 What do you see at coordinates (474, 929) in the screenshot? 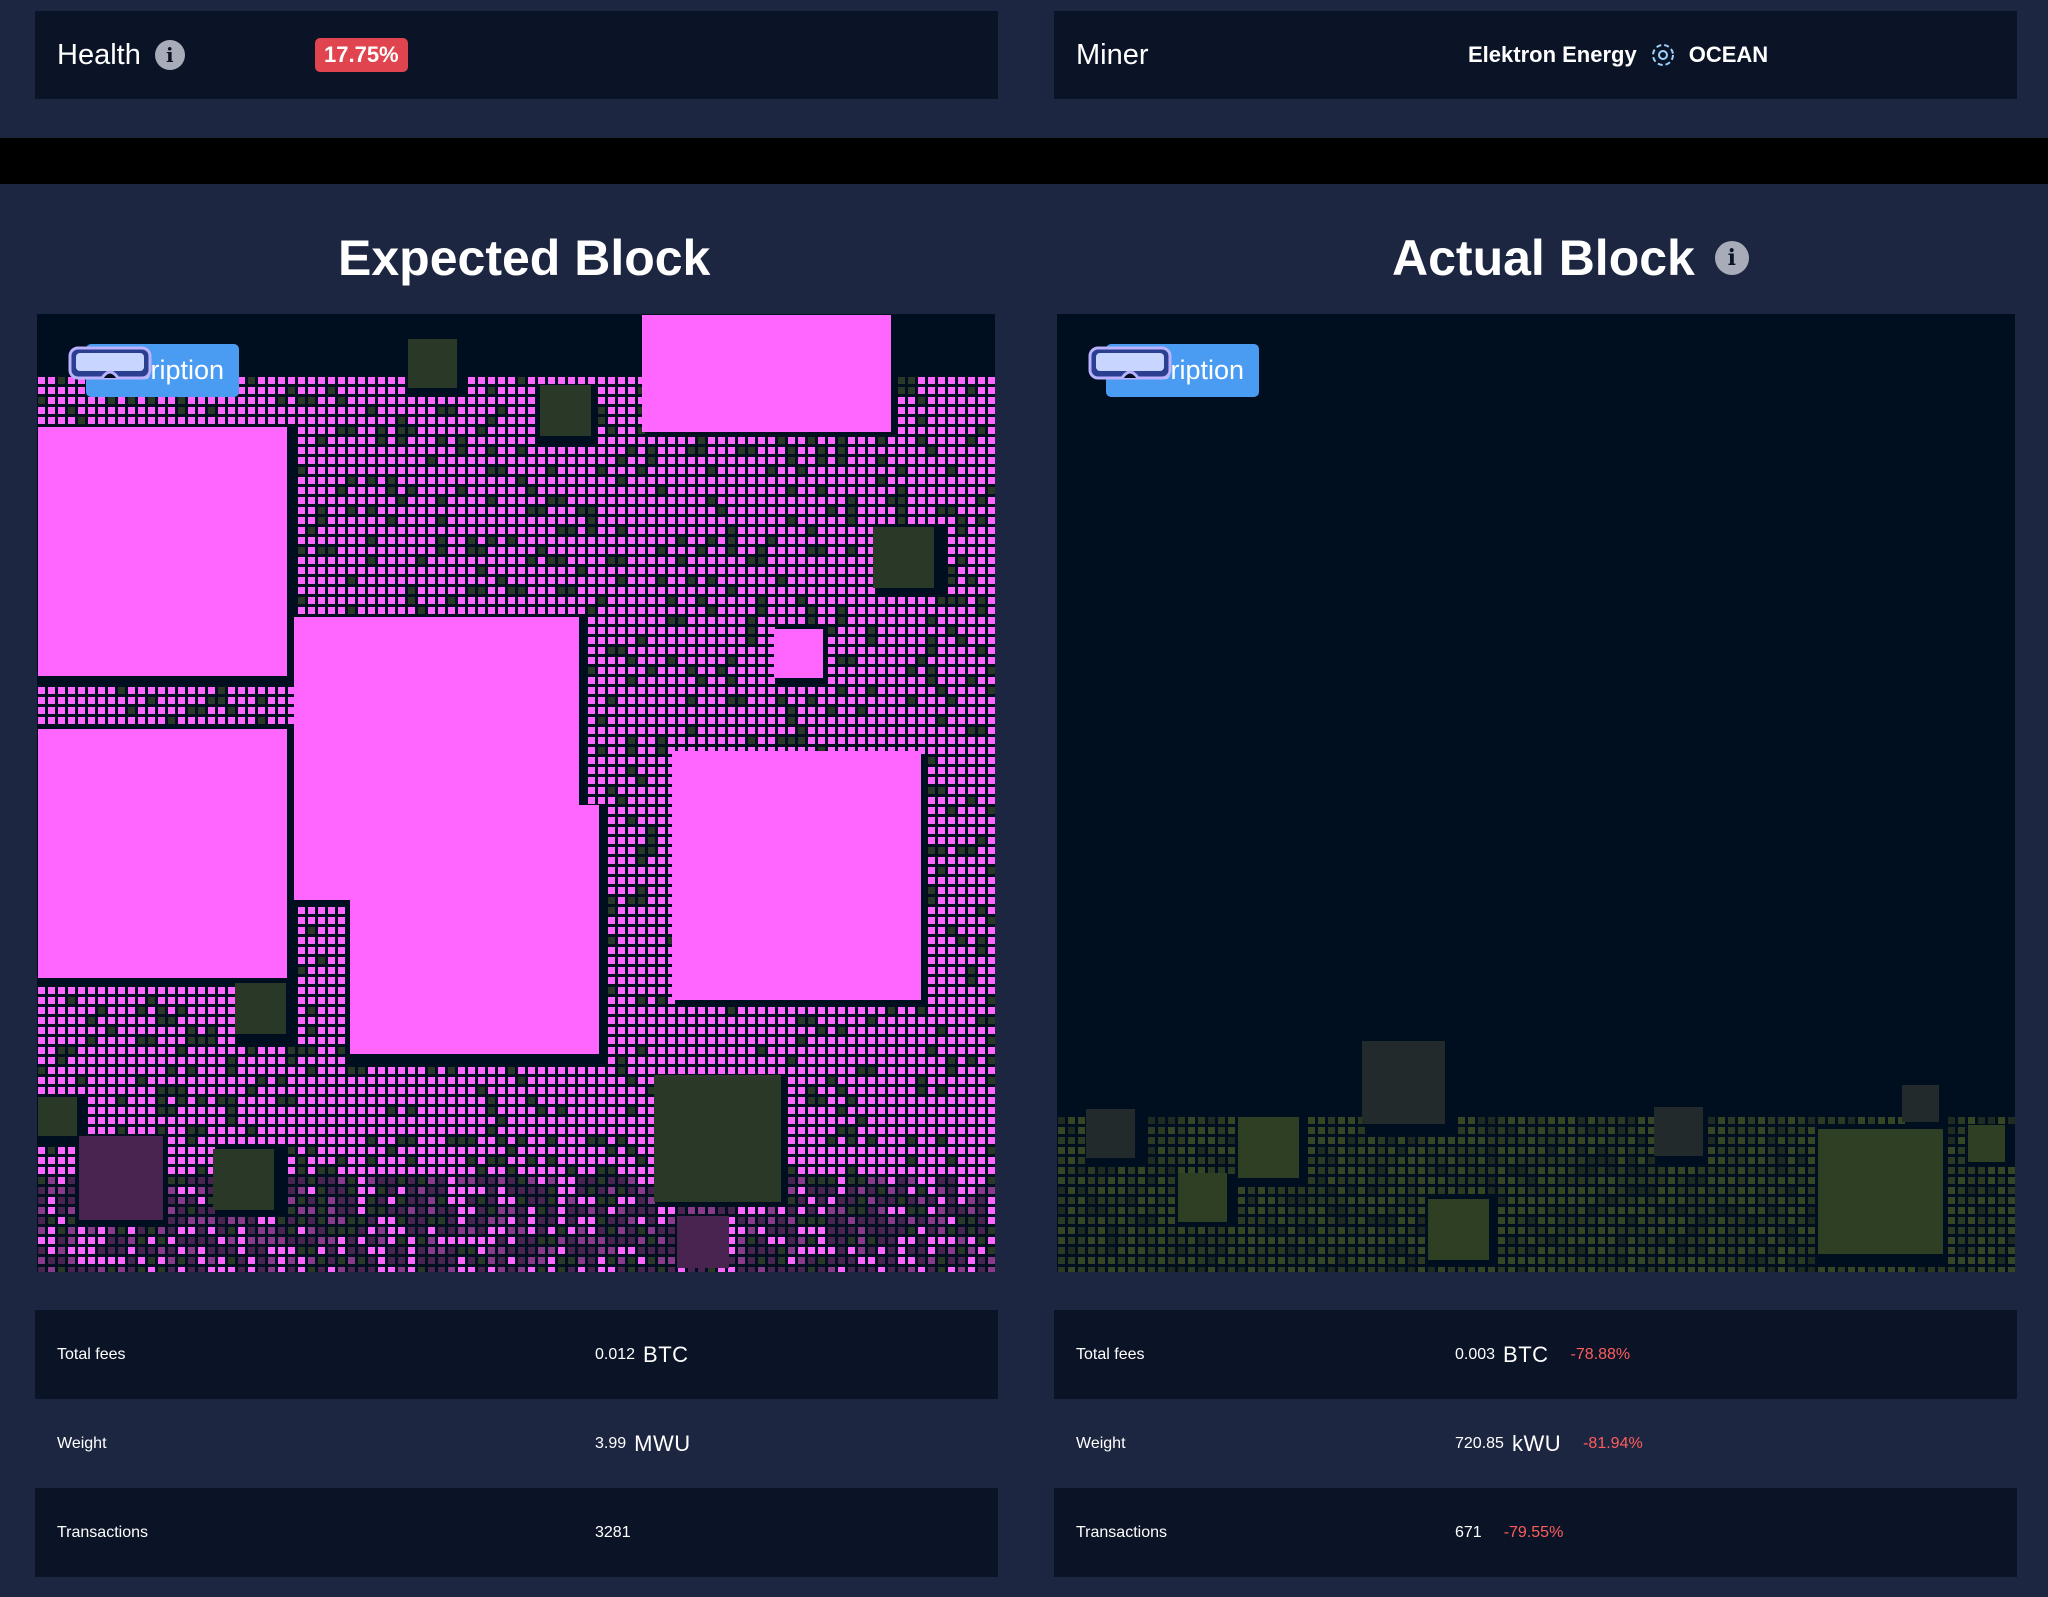
I see `inscription-tx` at bounding box center [474, 929].